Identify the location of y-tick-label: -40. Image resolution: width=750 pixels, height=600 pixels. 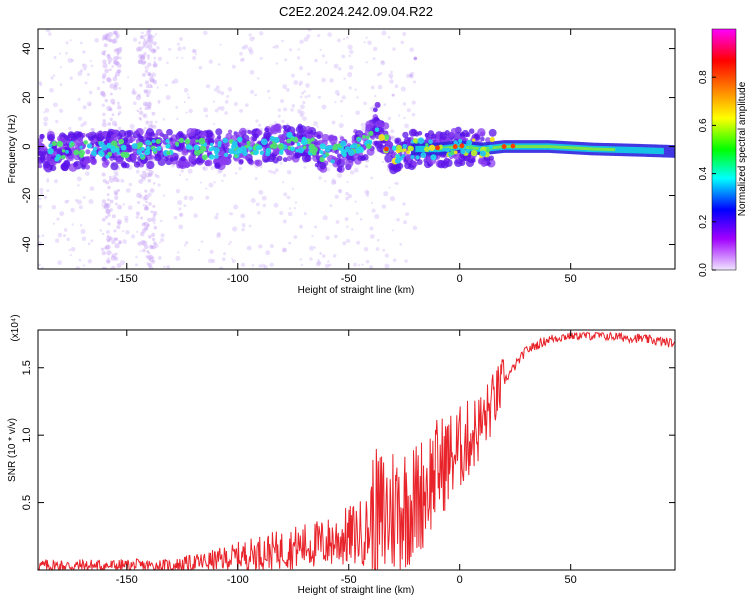
(27, 245).